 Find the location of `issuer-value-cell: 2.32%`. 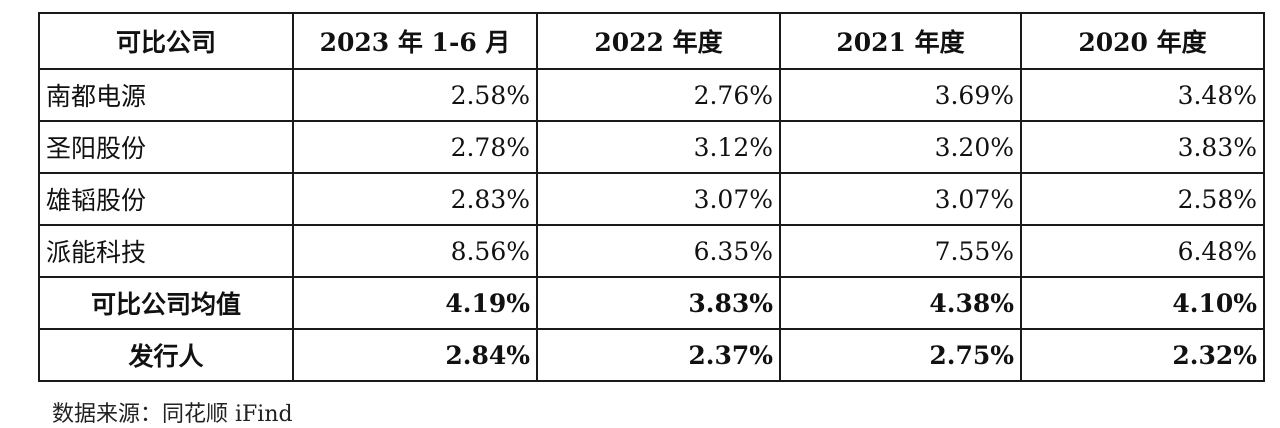

issuer-value-cell: 2.32% is located at coordinates (1142, 355).